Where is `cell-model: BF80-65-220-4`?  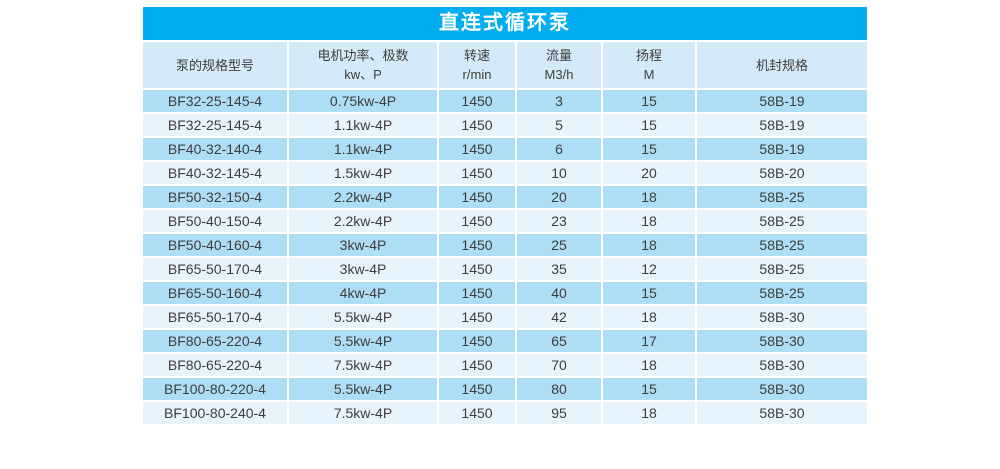
cell-model: BF80-65-220-4 is located at coordinates (215, 365).